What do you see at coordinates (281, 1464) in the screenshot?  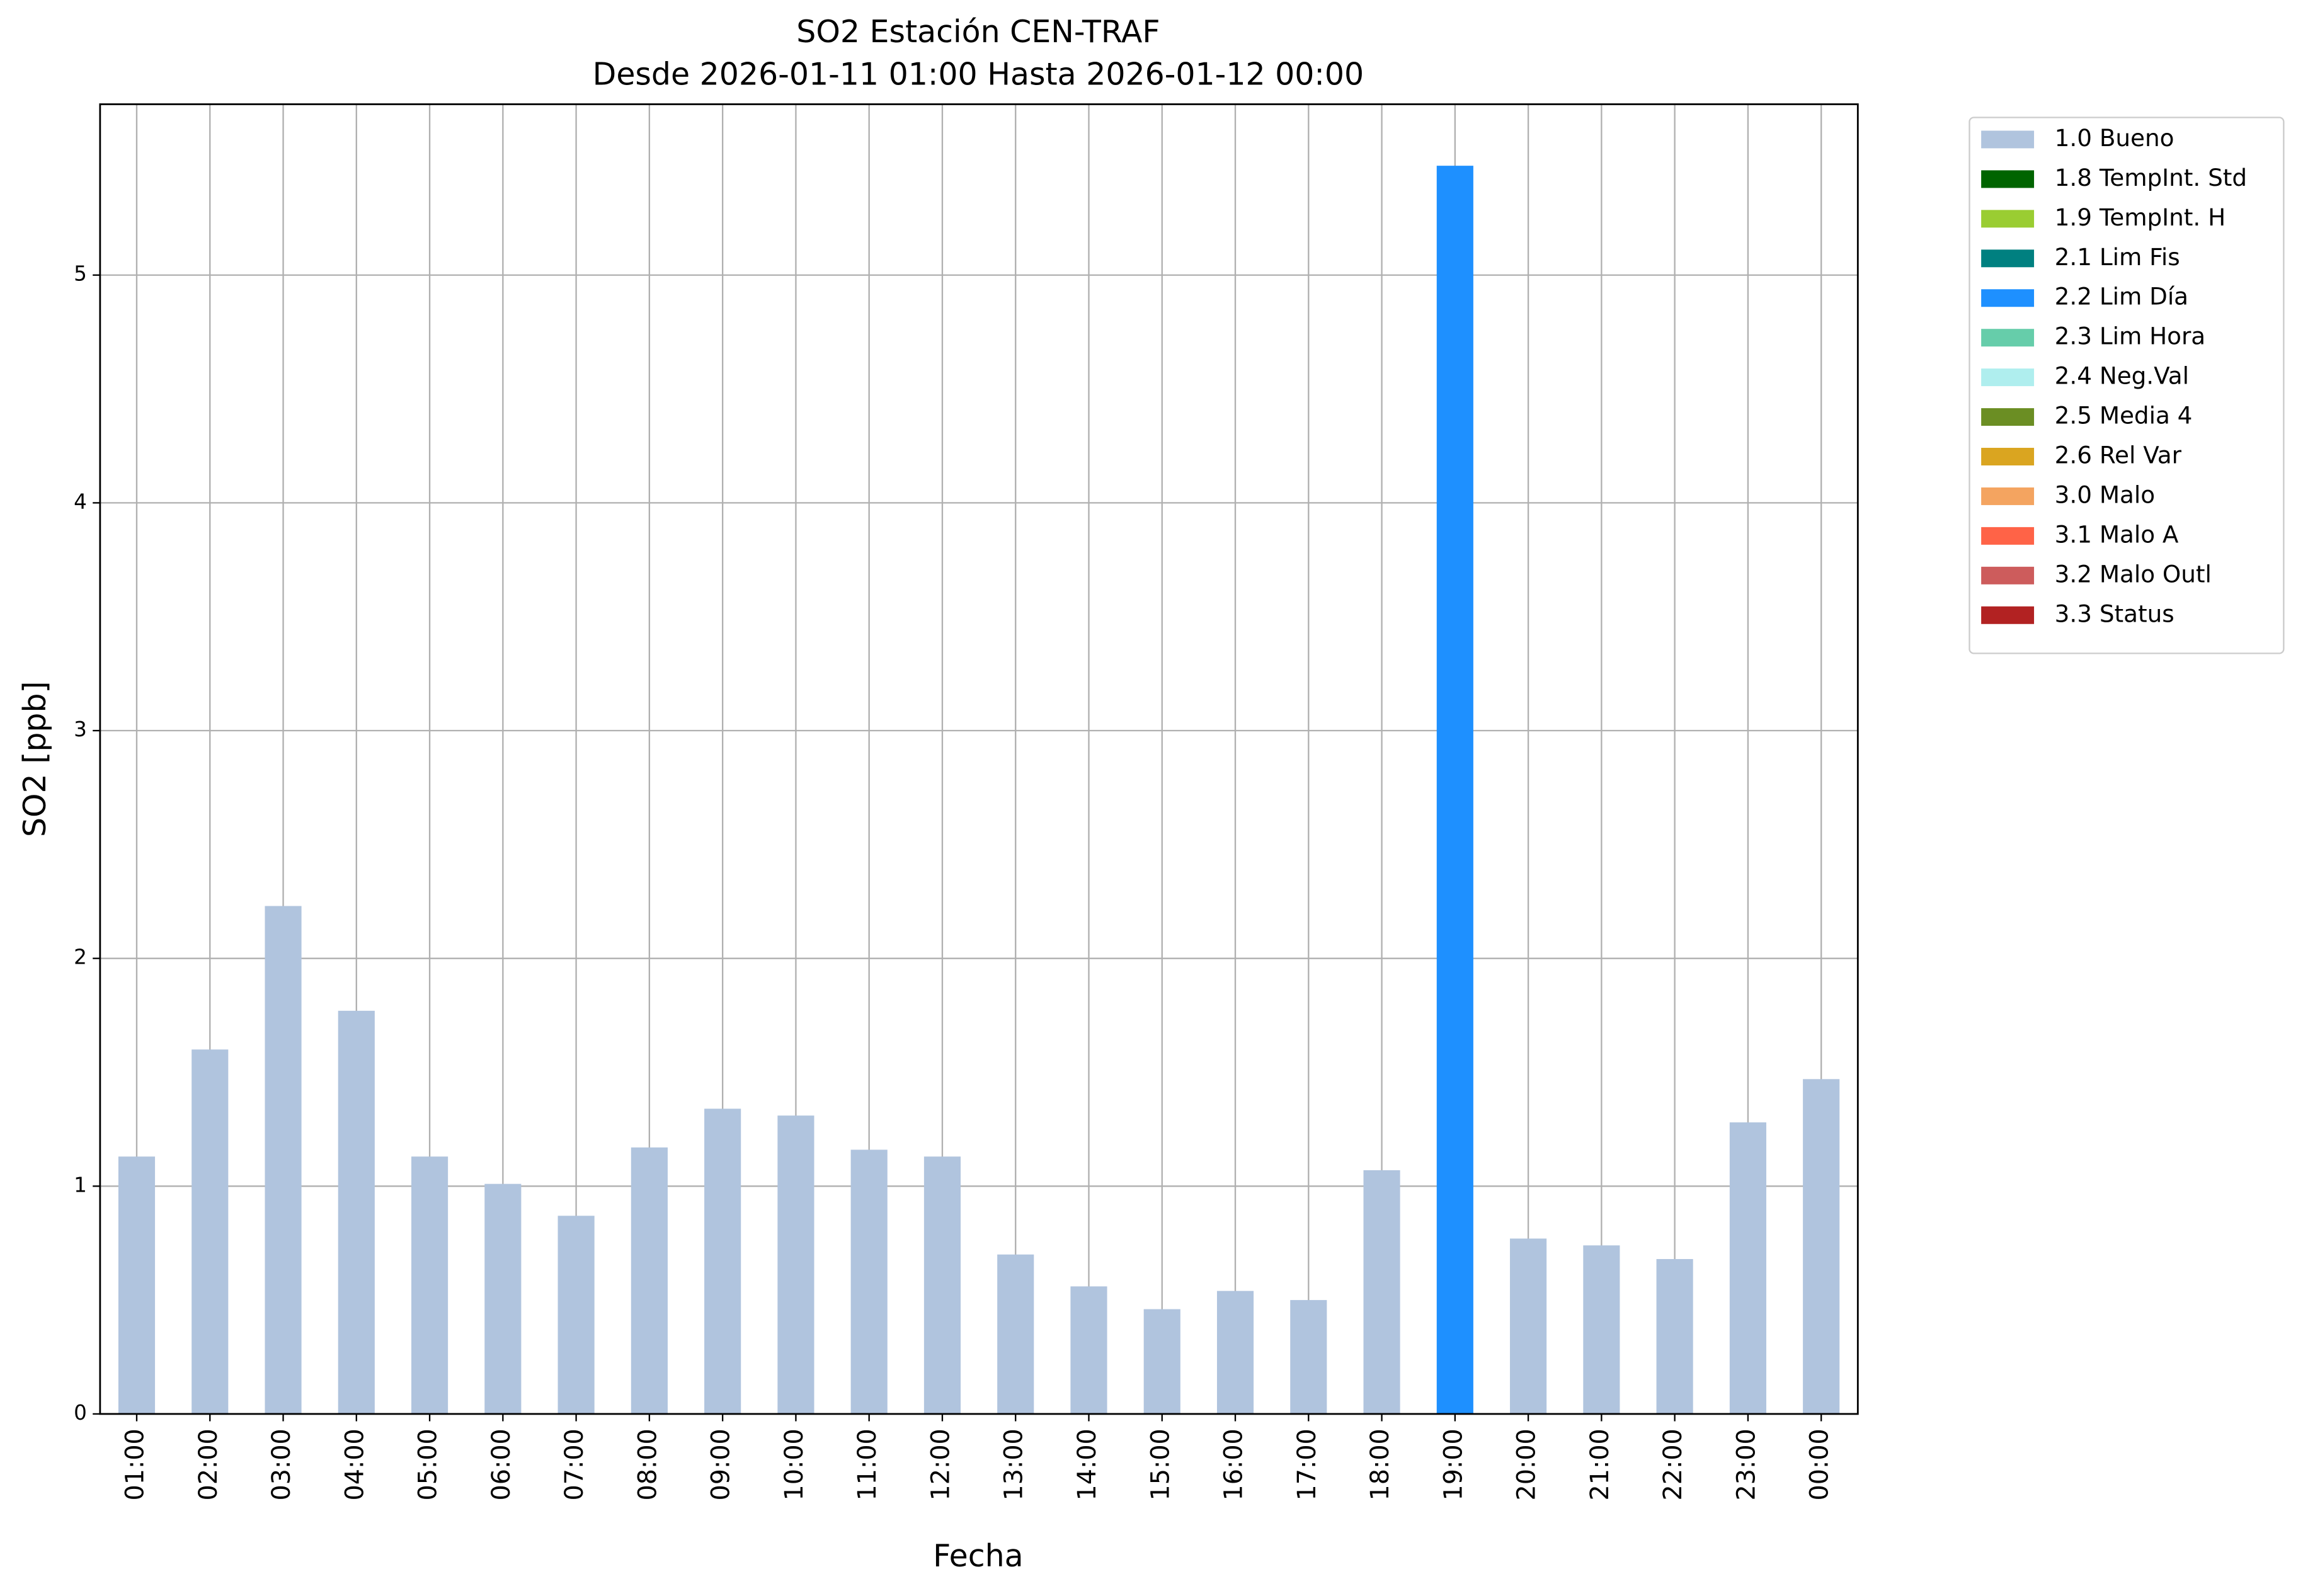 I see `x-tick-label: 03:00` at bounding box center [281, 1464].